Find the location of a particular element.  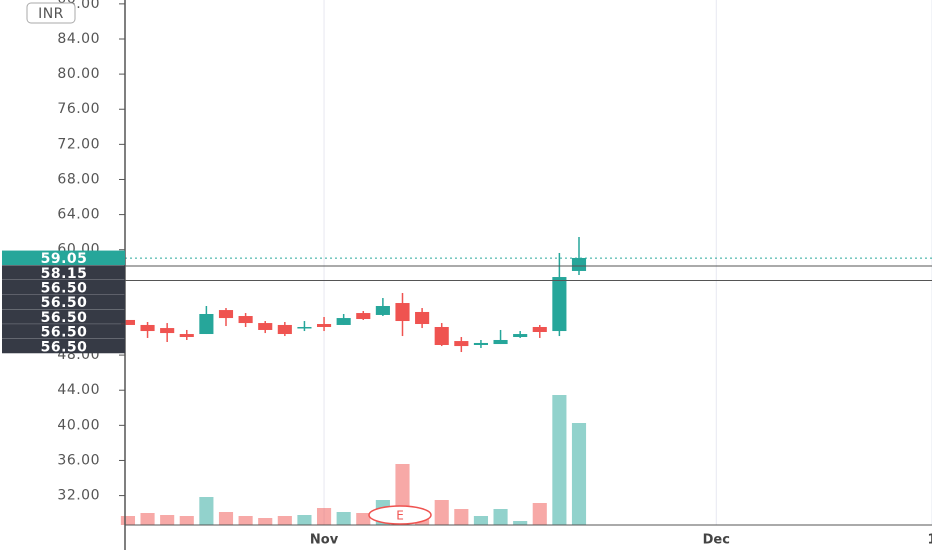

currency-badge is located at coordinates (51, 13).